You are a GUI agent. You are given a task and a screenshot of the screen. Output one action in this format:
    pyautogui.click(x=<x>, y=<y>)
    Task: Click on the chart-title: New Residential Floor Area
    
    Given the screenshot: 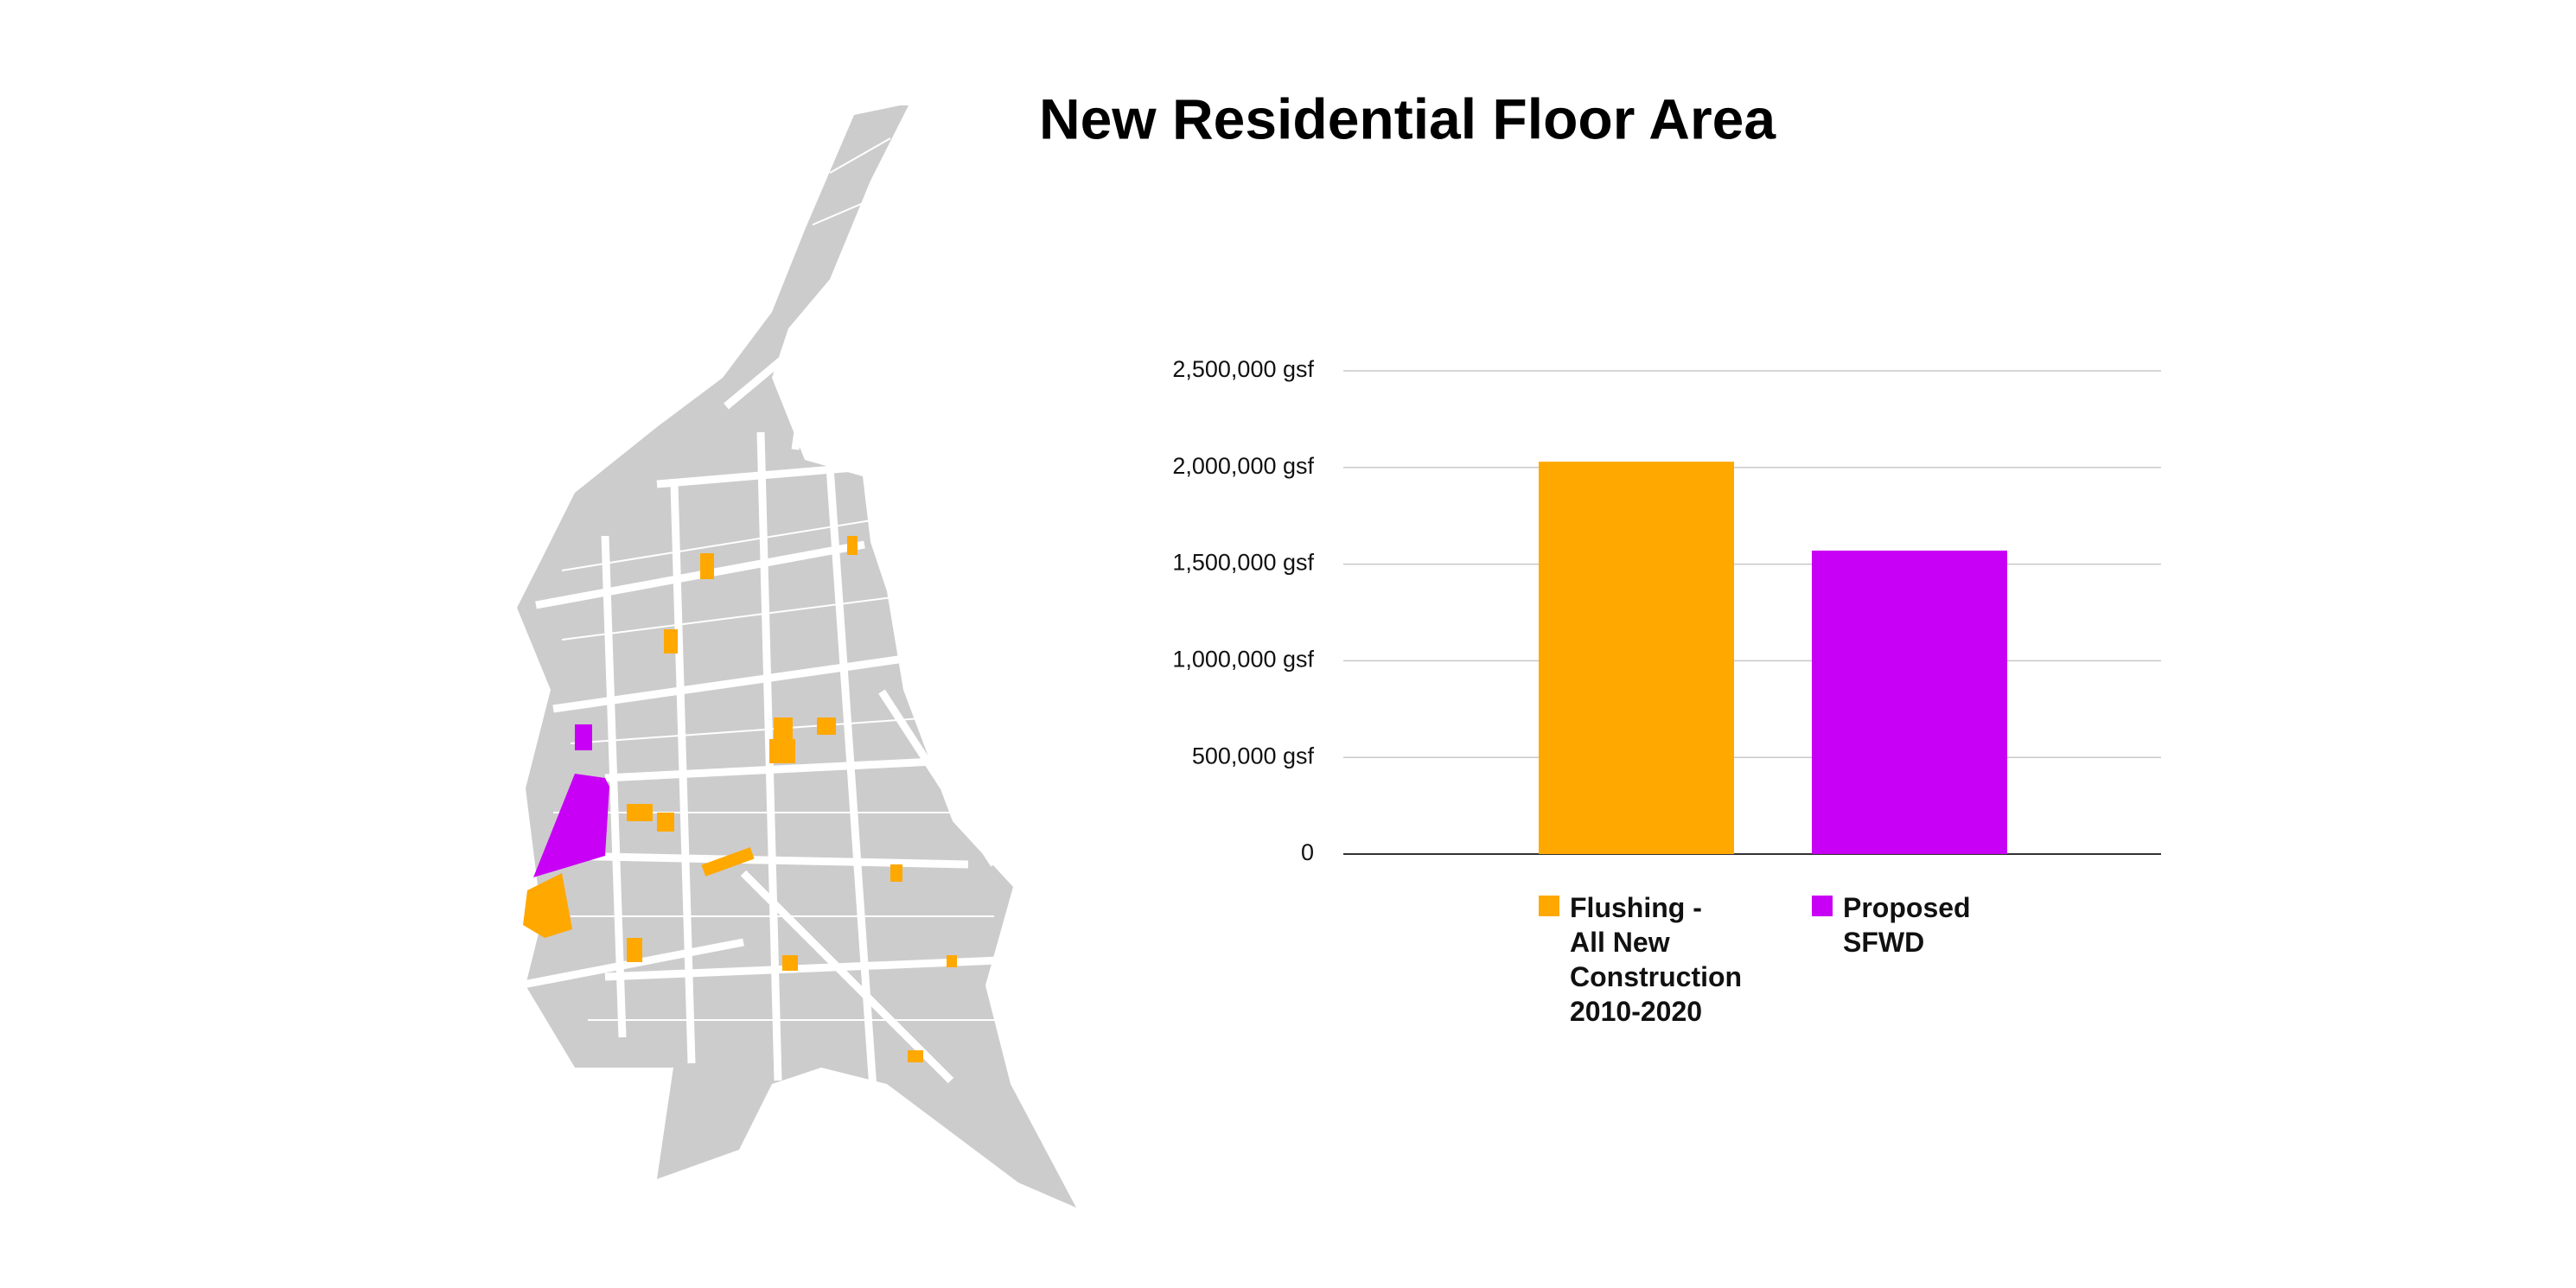 What is the action you would take?
    pyautogui.click(x=1407, y=118)
    